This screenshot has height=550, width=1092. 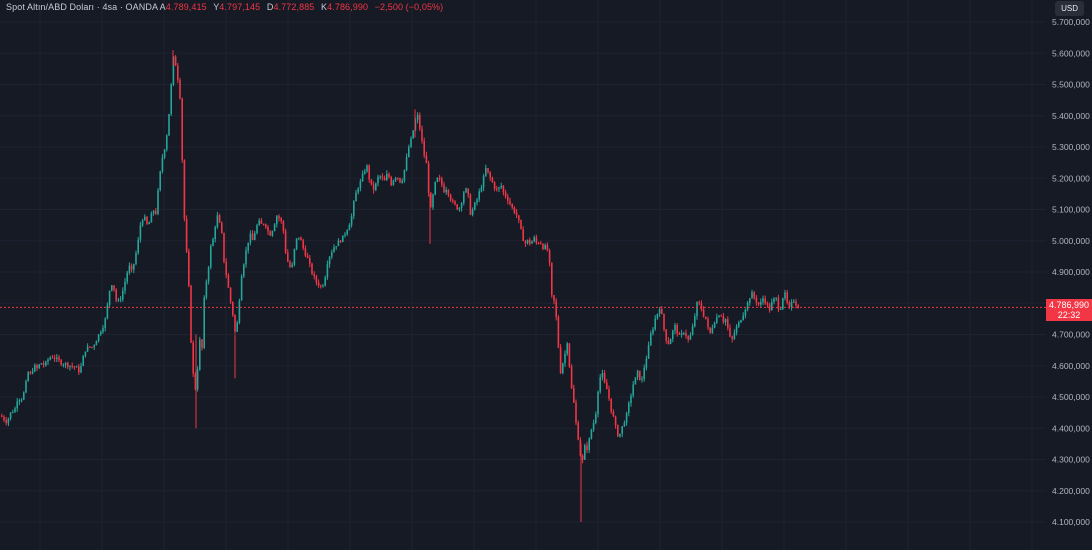 I want to click on high-label: Y, so click(x=216, y=7).